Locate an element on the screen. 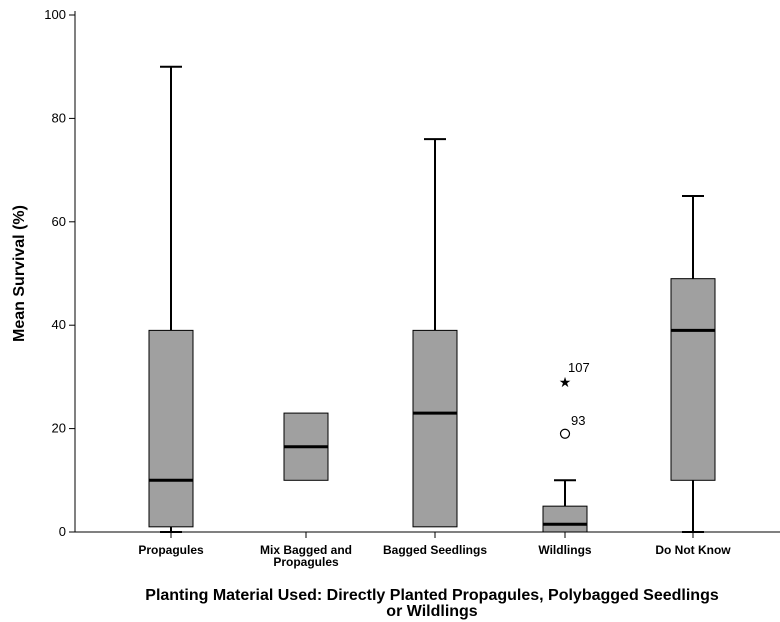  y-tick-label: 80 is located at coordinates (59, 117).